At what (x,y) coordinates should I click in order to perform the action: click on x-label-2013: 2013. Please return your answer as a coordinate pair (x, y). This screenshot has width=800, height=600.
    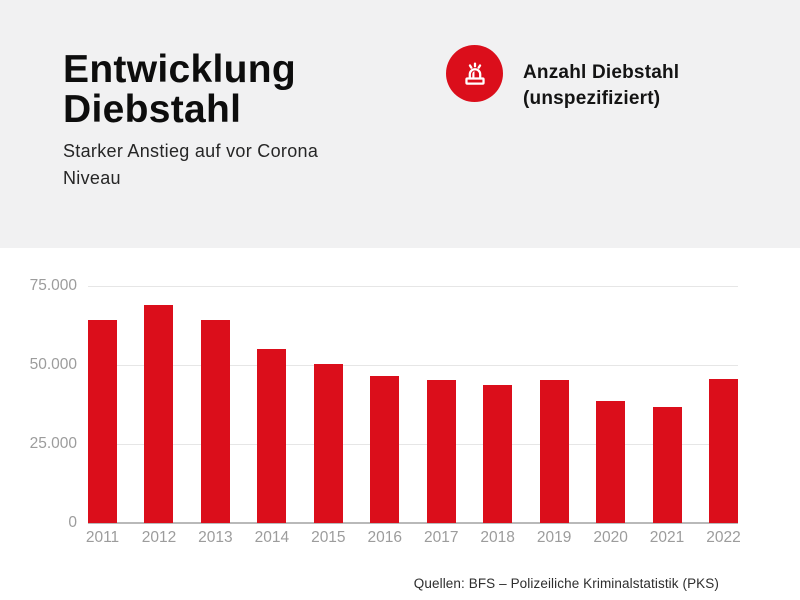
    Looking at the image, I should click on (215, 537).